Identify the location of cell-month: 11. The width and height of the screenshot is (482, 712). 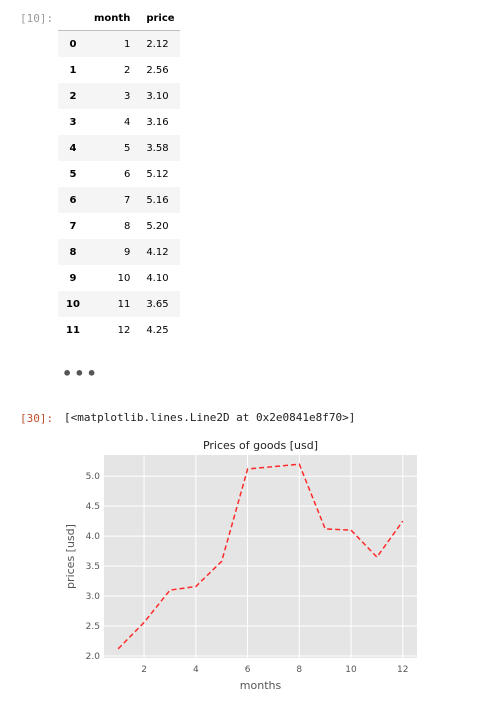
(124, 304).